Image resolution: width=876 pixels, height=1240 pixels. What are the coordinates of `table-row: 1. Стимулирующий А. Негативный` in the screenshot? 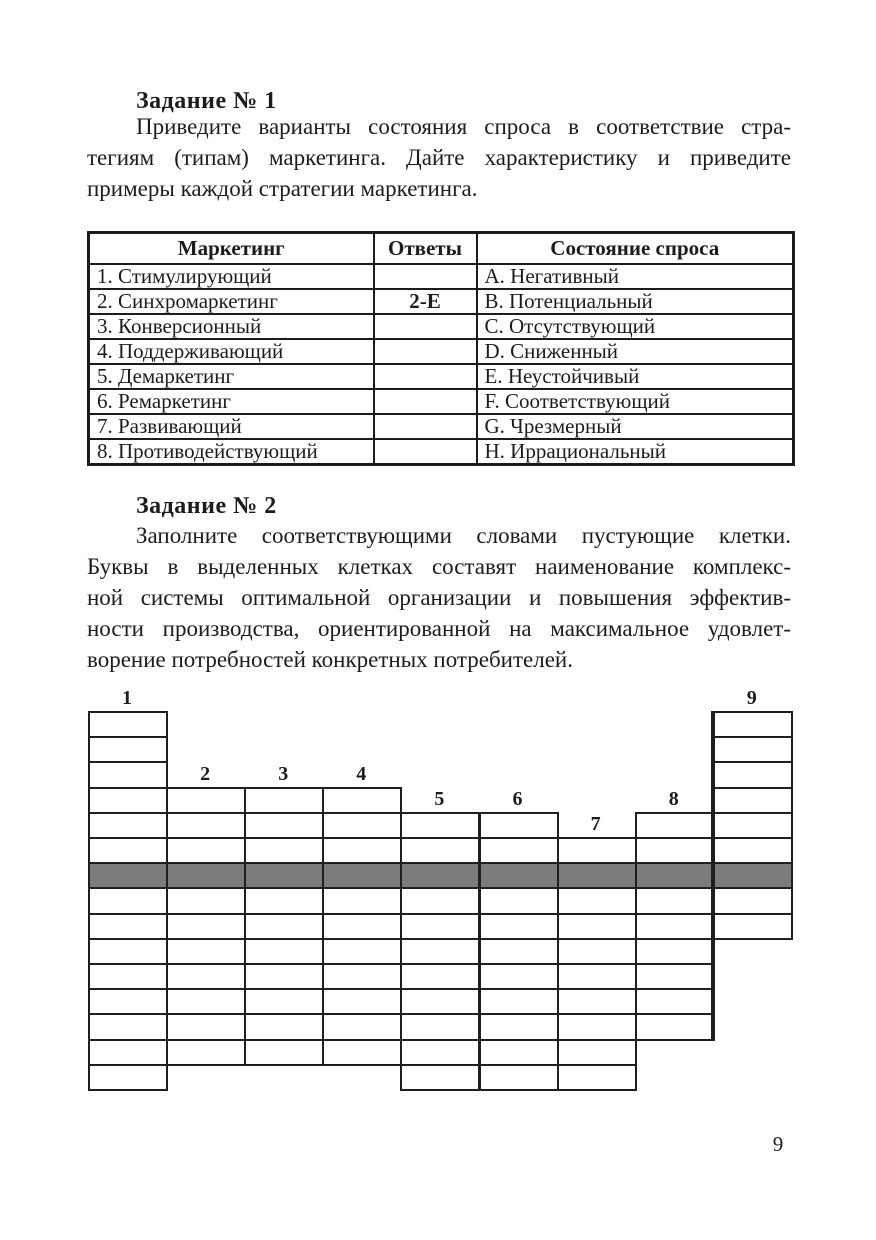 It's located at (441, 276).